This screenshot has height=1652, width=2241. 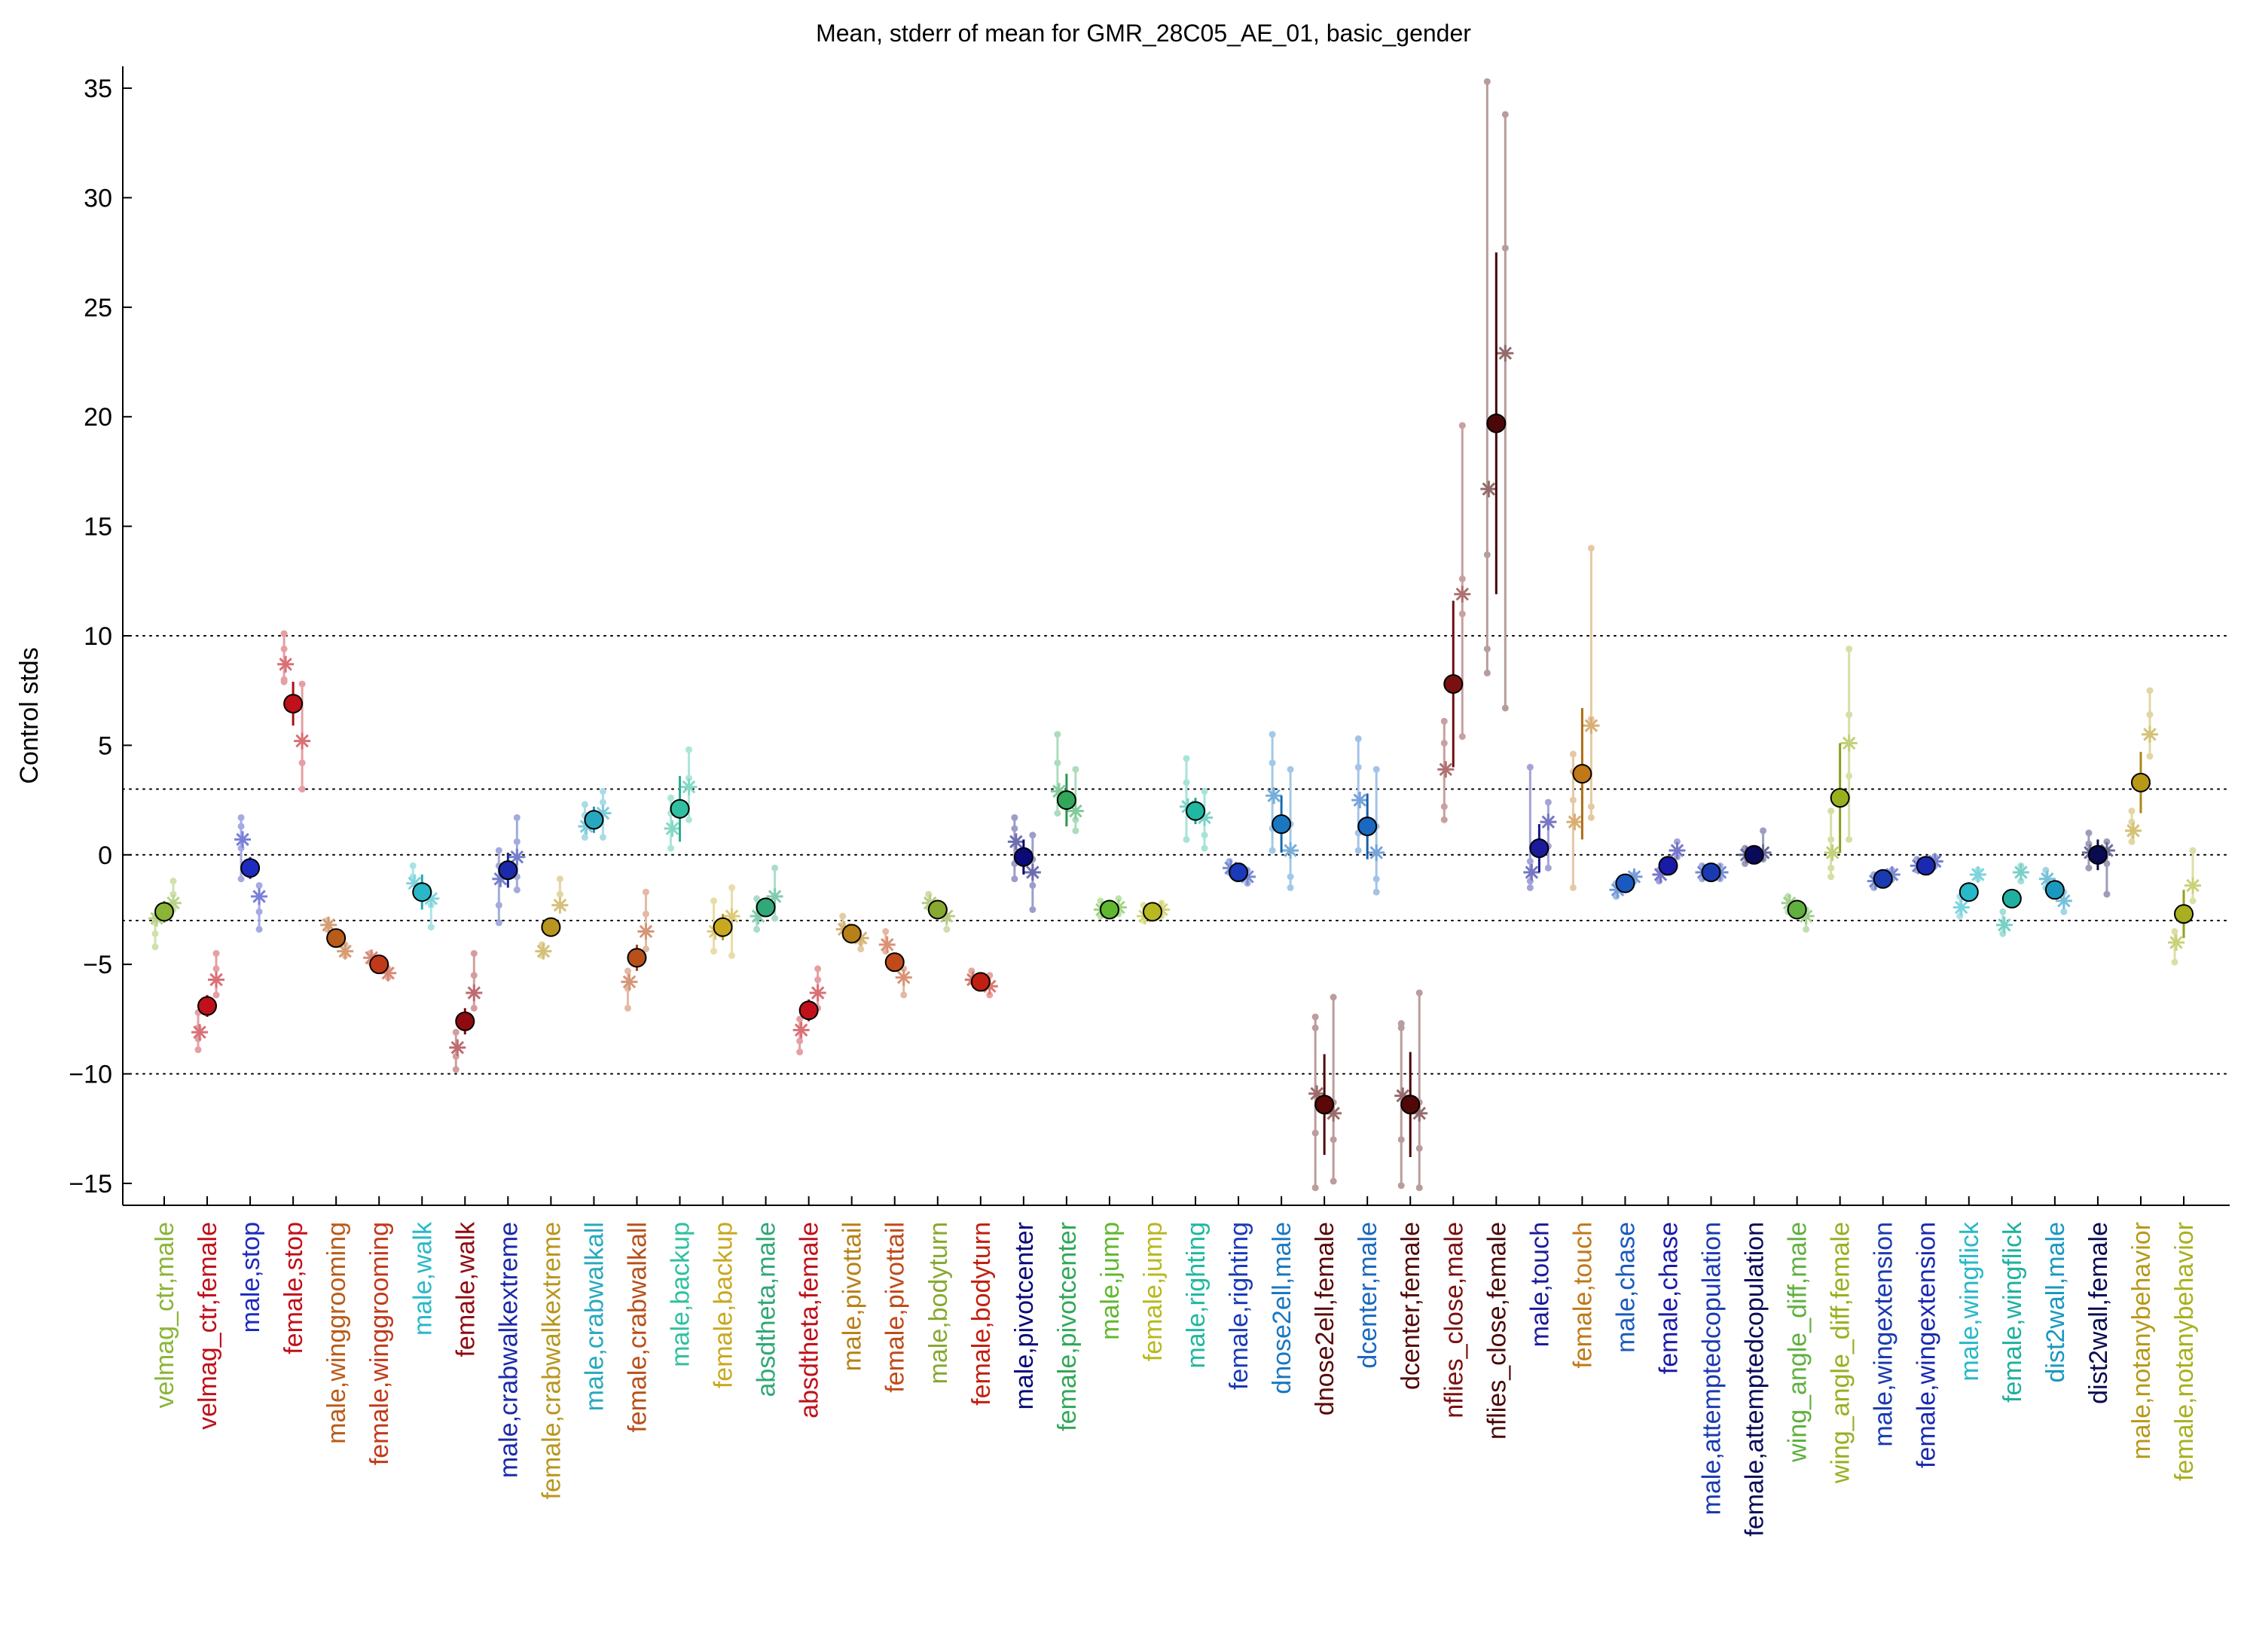 I want to click on x-tick-label: male,notanybehavior, so click(x=2141, y=1341).